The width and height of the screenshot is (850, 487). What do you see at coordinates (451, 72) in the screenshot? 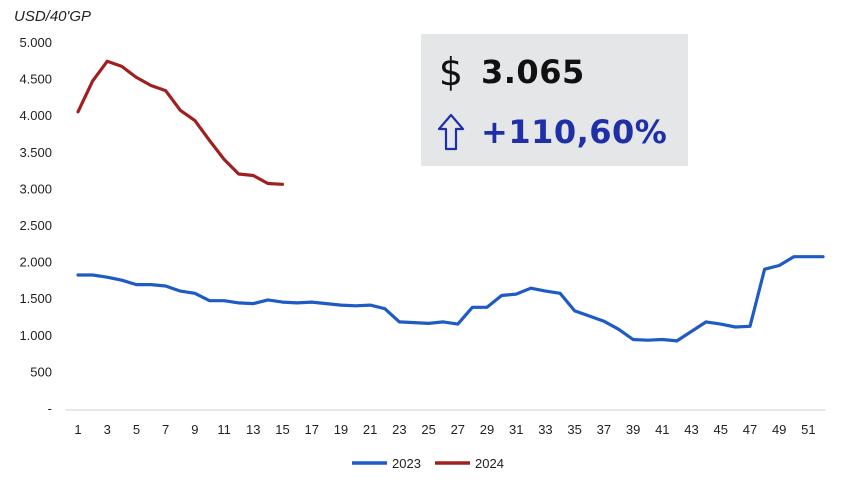
I see `dollar-sign-icon: $` at bounding box center [451, 72].